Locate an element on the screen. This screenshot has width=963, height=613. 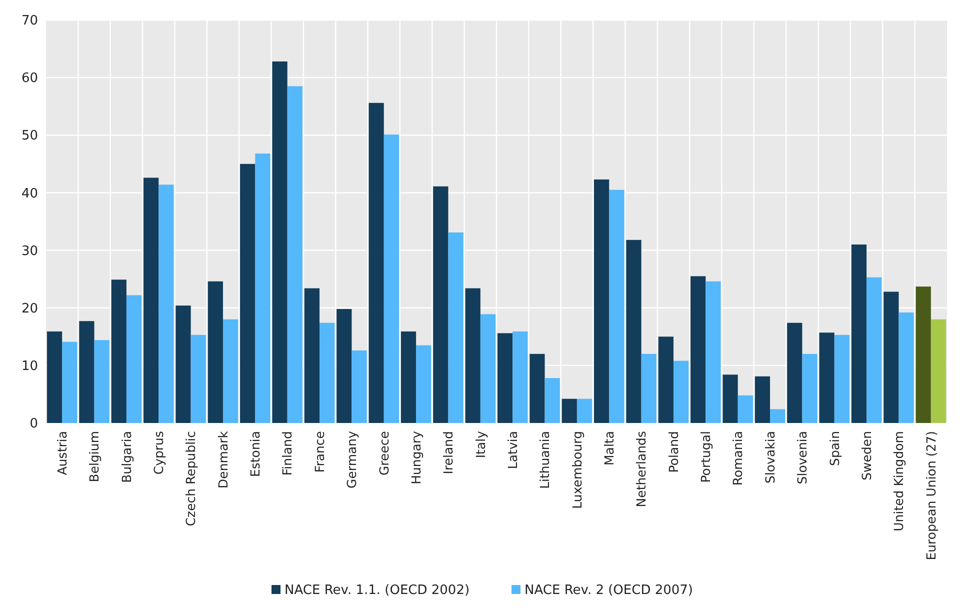
x-tick-label: Ireland is located at coordinates (448, 452).